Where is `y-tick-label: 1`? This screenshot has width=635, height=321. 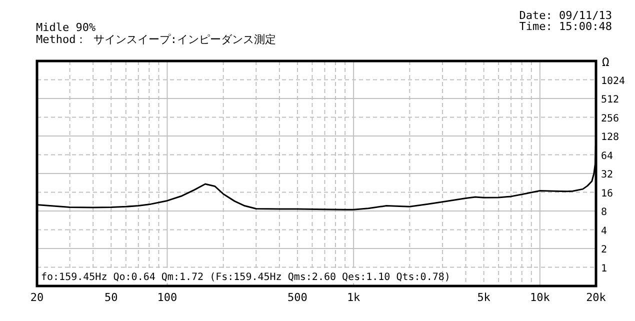 y-tick-label: 1 is located at coordinates (604, 268).